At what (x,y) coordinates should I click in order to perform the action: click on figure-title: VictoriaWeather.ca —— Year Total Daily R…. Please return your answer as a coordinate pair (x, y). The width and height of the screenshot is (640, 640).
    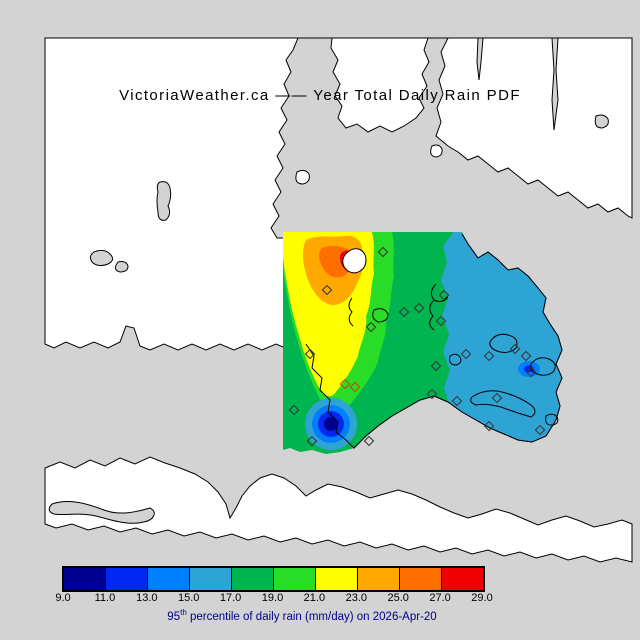
    Looking at the image, I should click on (320, 95).